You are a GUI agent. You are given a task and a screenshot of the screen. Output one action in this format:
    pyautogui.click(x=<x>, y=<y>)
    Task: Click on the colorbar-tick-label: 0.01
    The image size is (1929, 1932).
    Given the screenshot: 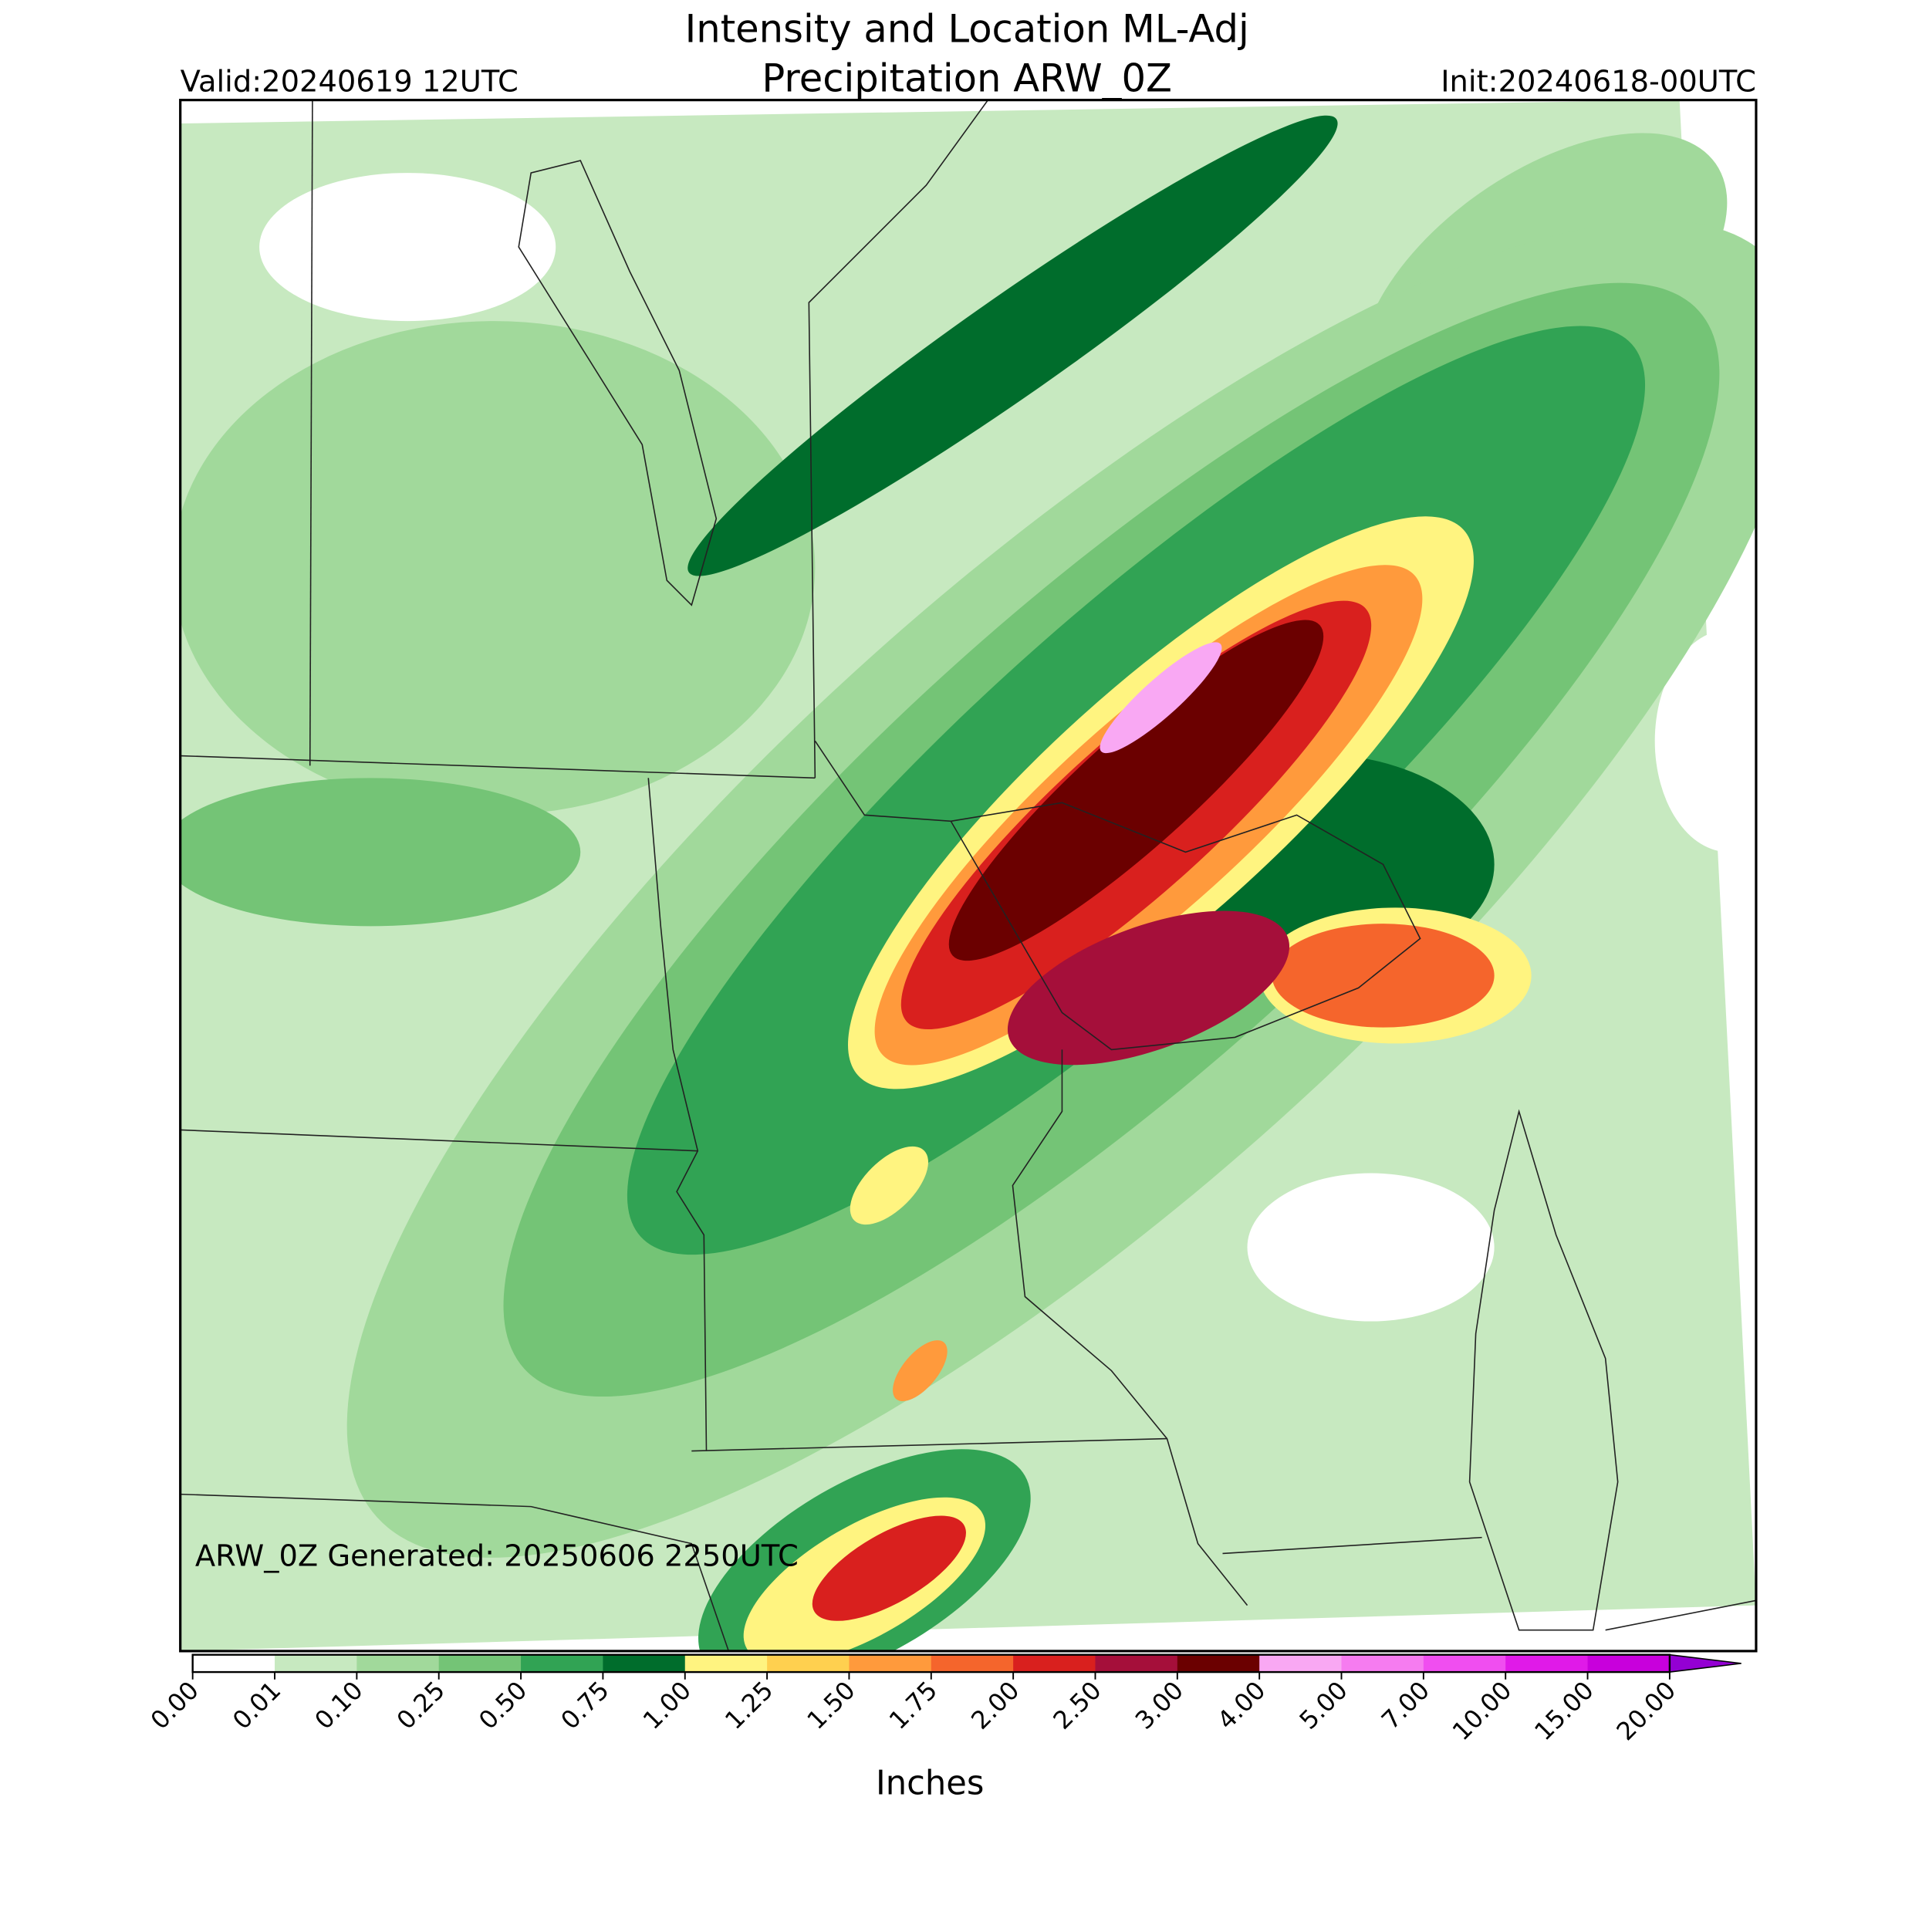 What is the action you would take?
    pyautogui.click(x=256, y=1704)
    